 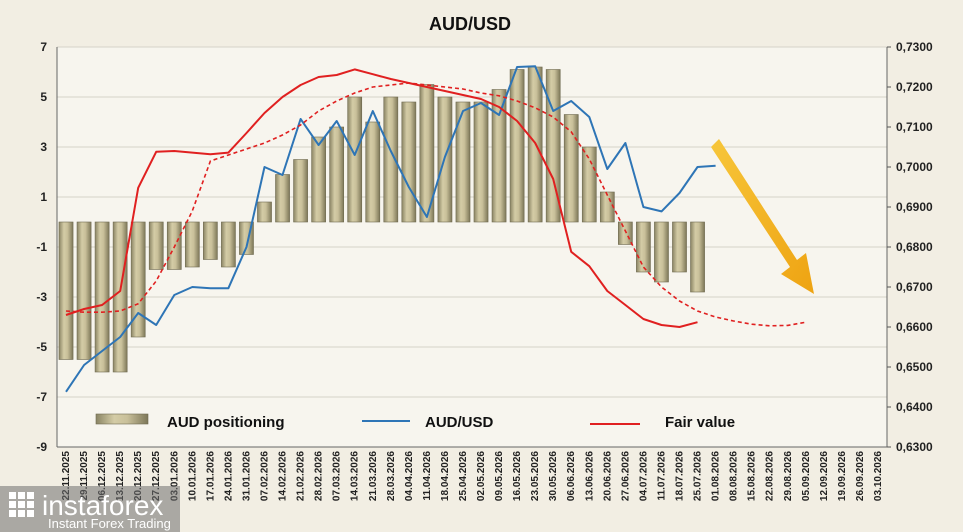 What do you see at coordinates (156, 476) in the screenshot?
I see `x-tick-label: 27.12.2025` at bounding box center [156, 476].